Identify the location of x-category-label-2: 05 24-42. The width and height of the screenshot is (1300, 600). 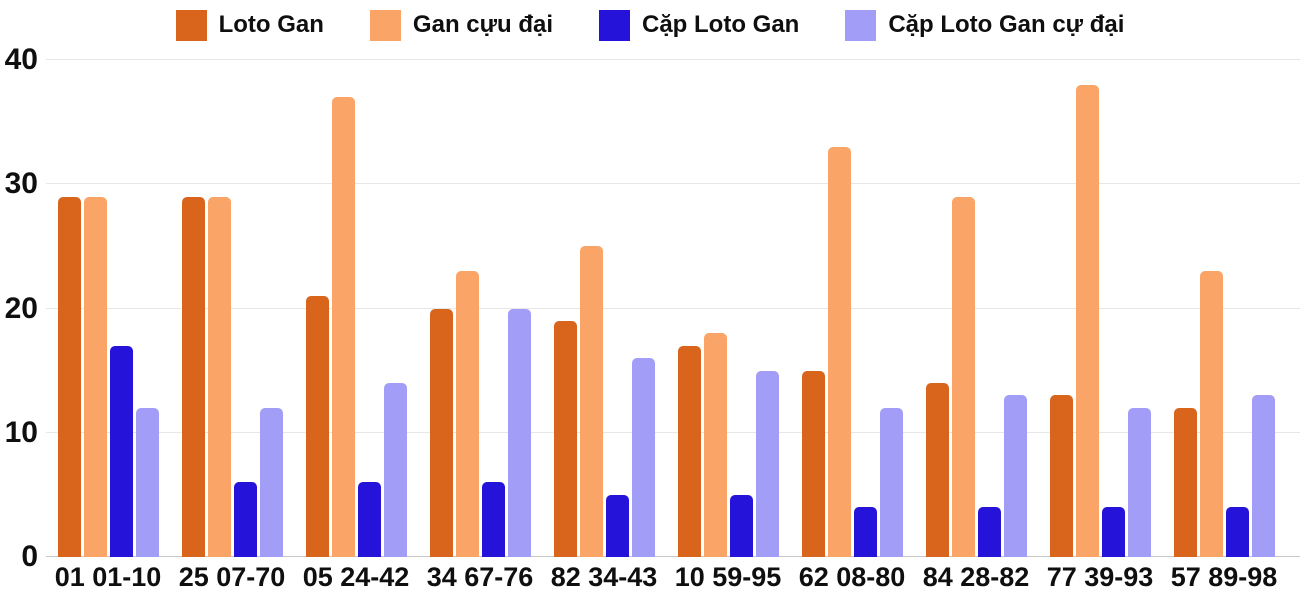
(356, 577).